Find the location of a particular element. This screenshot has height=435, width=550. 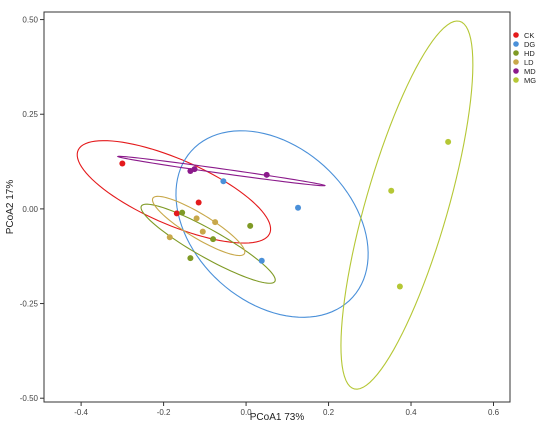

x-tick-label: 0.0 is located at coordinates (247, 412).